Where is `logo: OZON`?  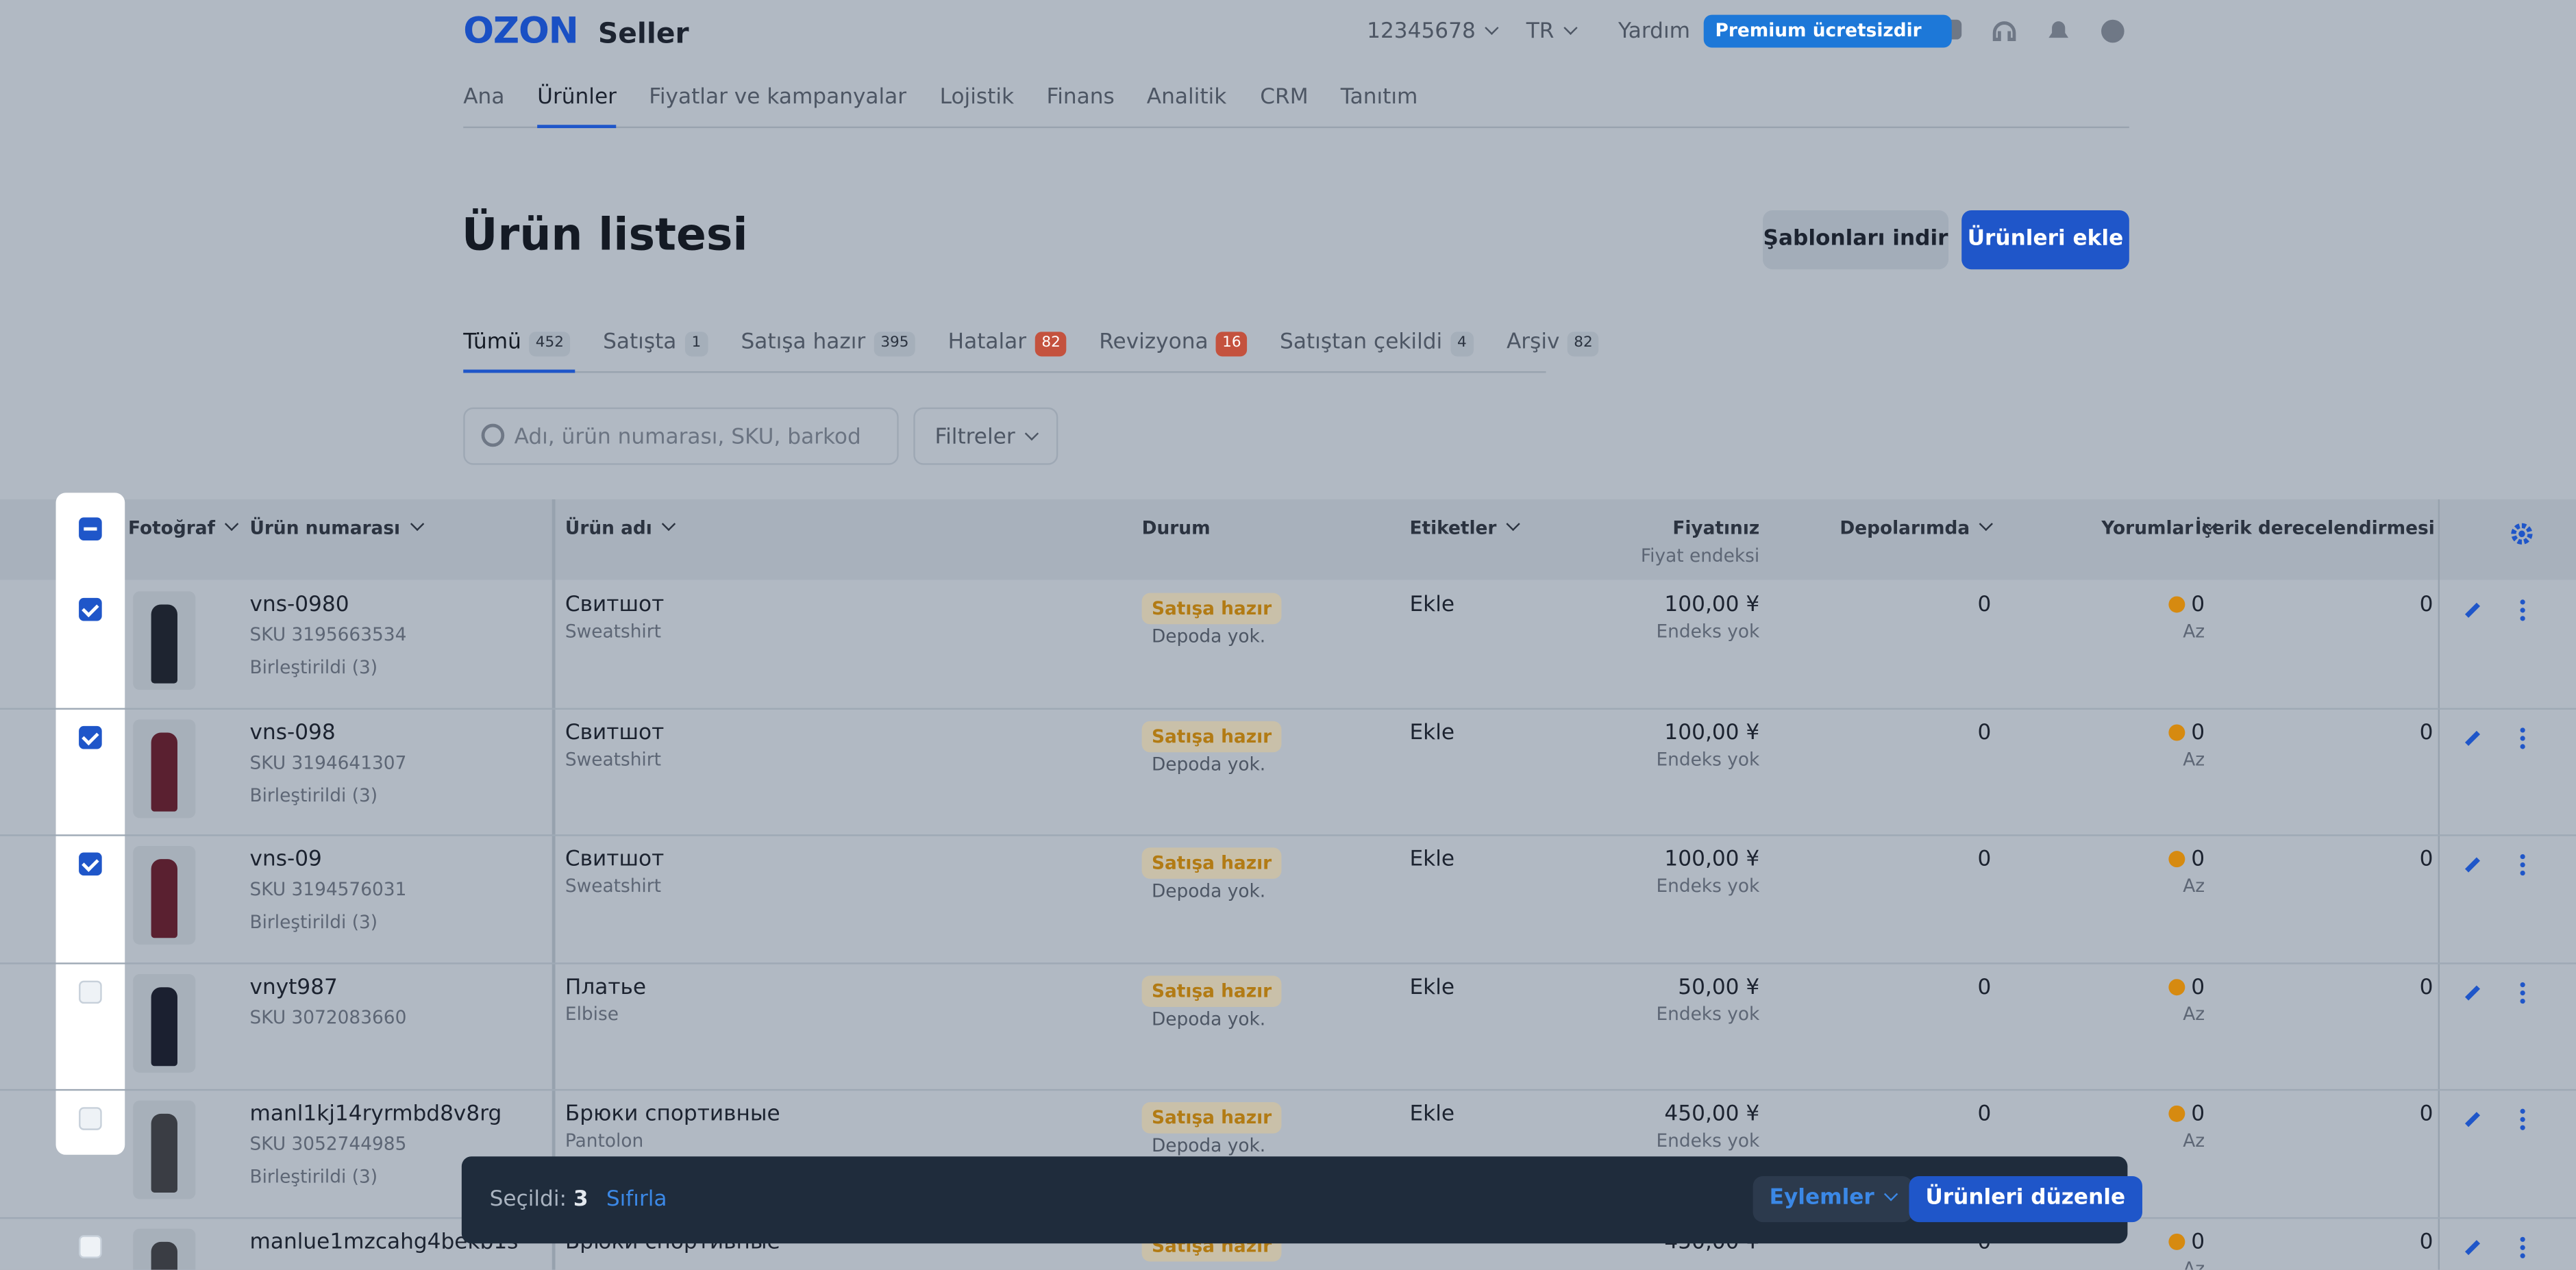
logo: OZON is located at coordinates (521, 32).